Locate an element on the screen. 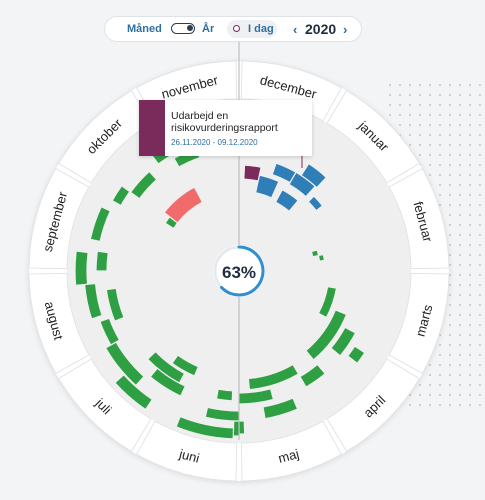  view-toolbar: Måned År I dag ‹ 2020 › is located at coordinates (233, 29).